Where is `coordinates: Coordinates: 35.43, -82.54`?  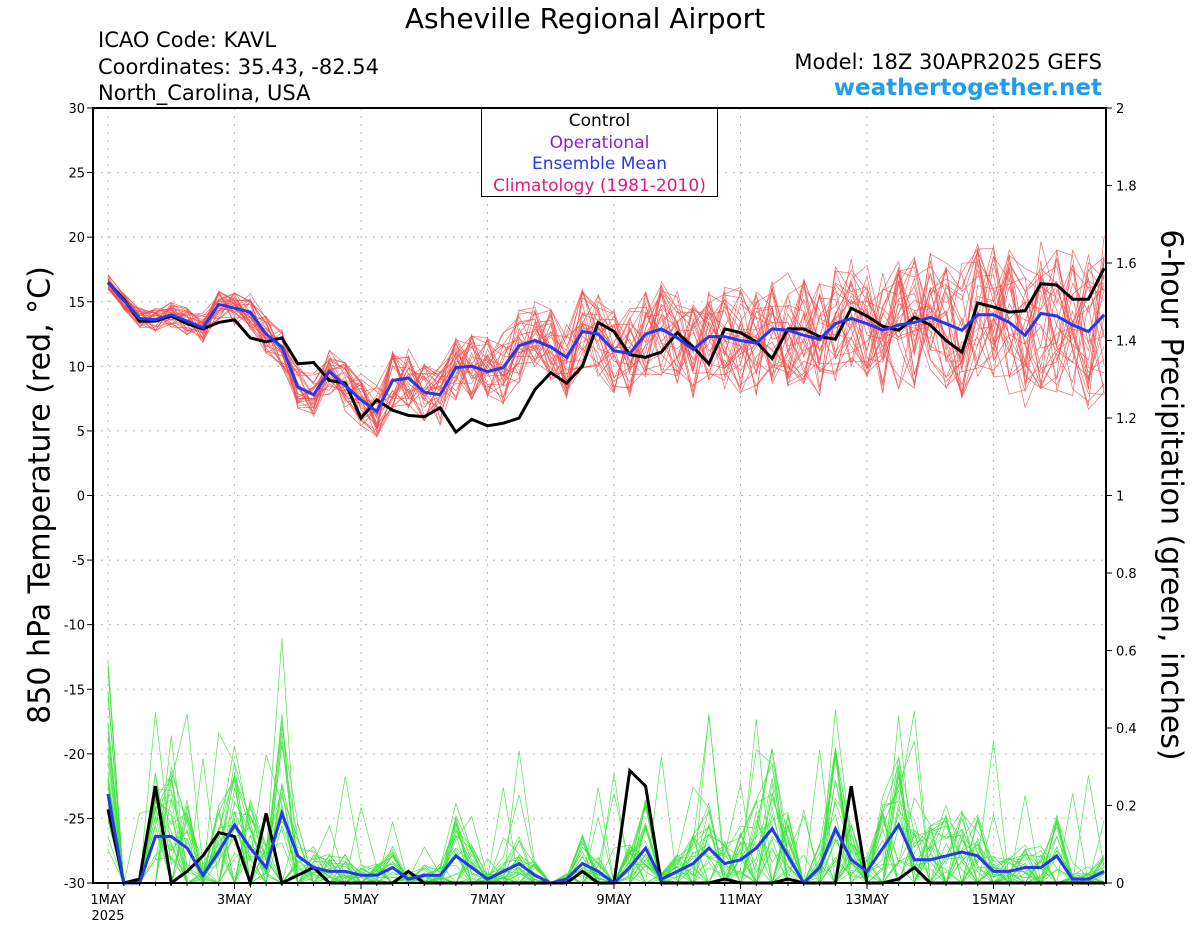
coordinates: Coordinates: 35.43, -82.54 is located at coordinates (238, 67).